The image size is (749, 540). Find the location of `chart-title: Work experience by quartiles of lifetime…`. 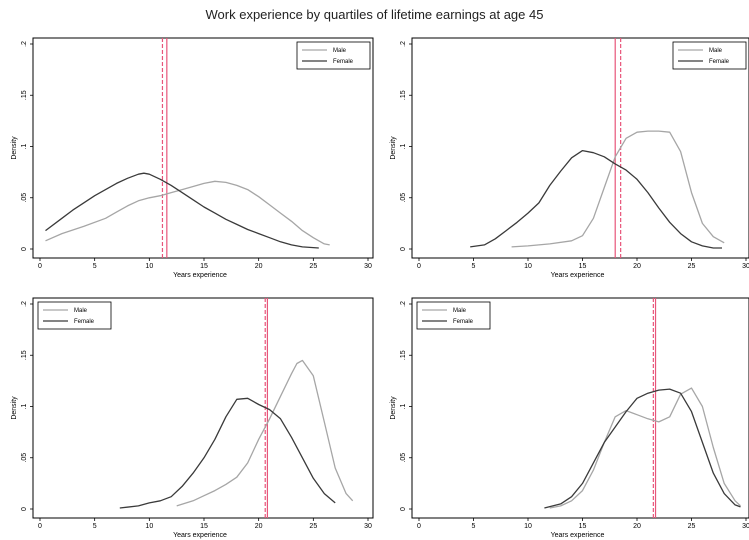

chart-title: Work experience by quartiles of lifetime… is located at coordinates (374, 14).